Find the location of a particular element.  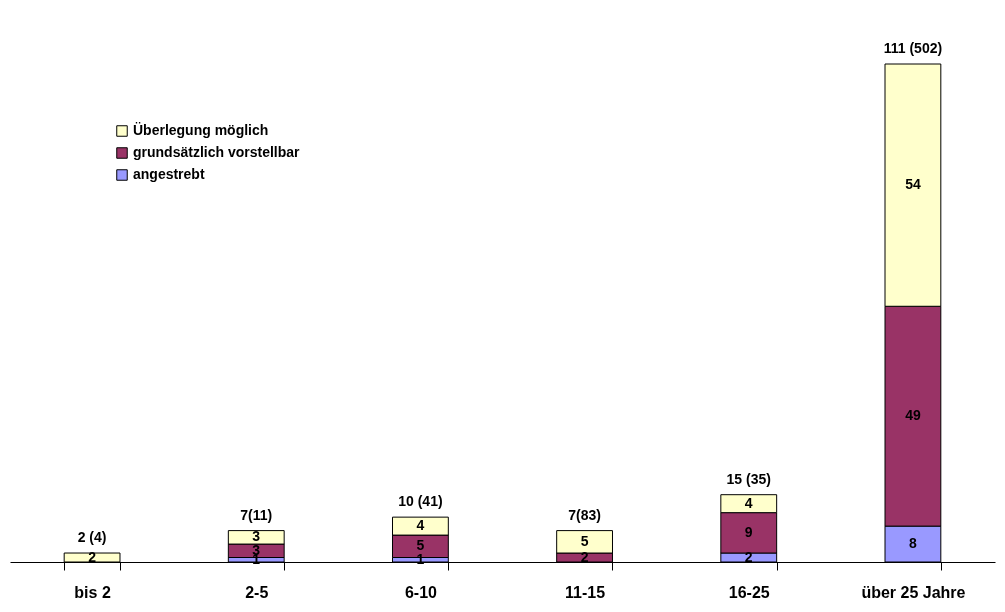

data-label: 9 is located at coordinates (748, 531).